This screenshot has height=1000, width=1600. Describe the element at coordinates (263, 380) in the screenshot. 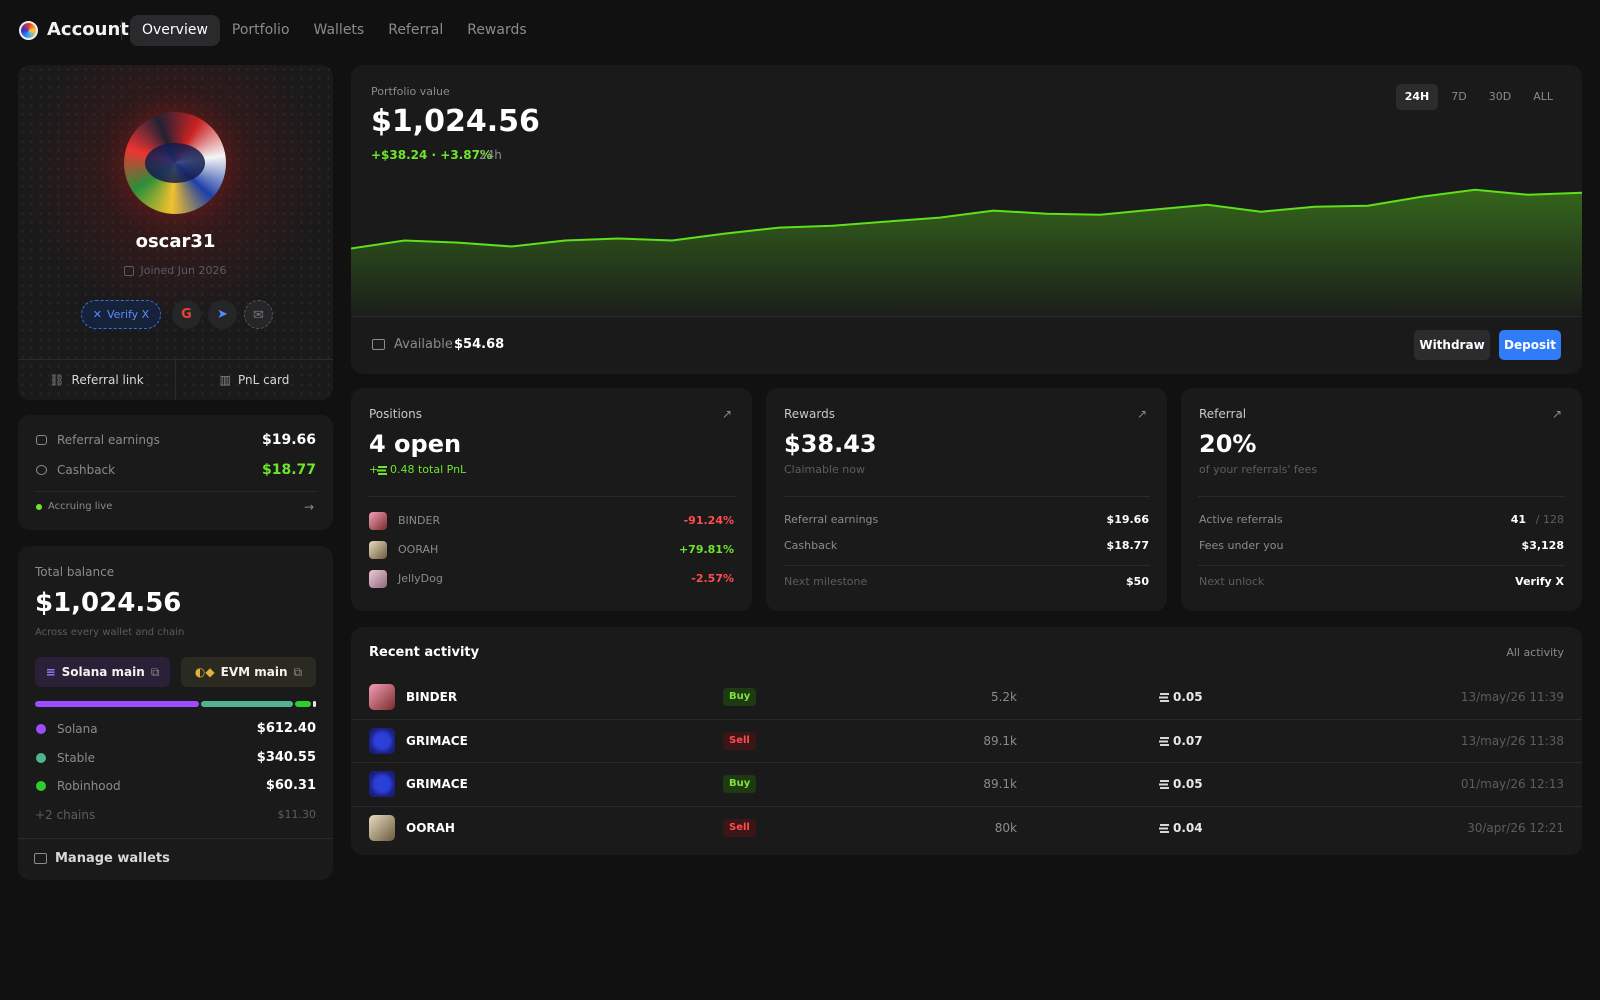

I see `action-label: PnL card` at that location.